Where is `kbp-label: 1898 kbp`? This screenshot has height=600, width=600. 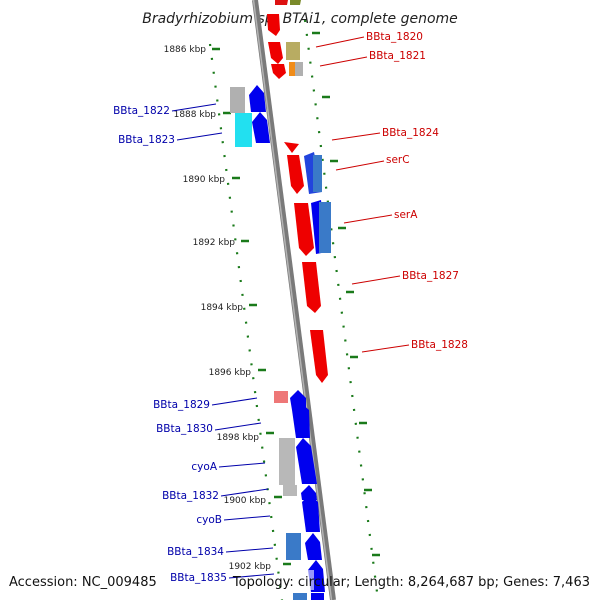
kbp-label: 1898 kbp is located at coordinates (238, 438).